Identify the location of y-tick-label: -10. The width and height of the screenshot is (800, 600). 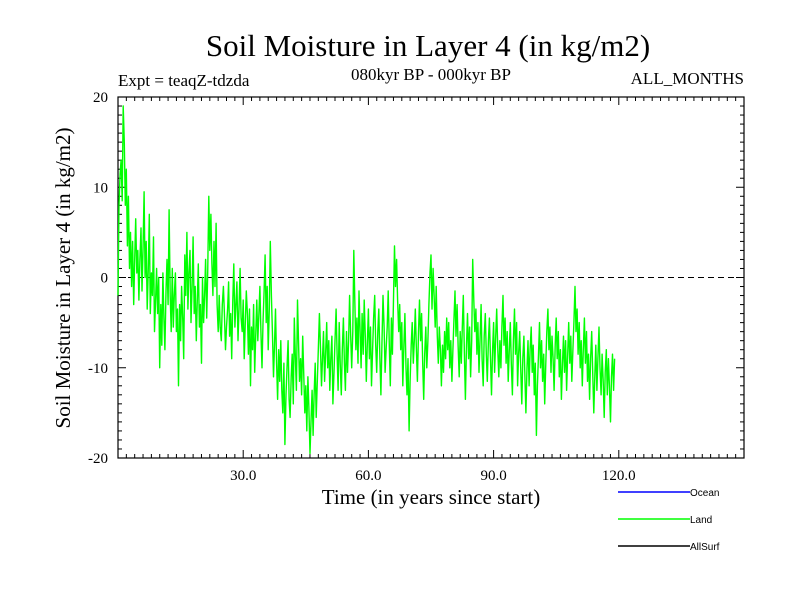
(98, 369).